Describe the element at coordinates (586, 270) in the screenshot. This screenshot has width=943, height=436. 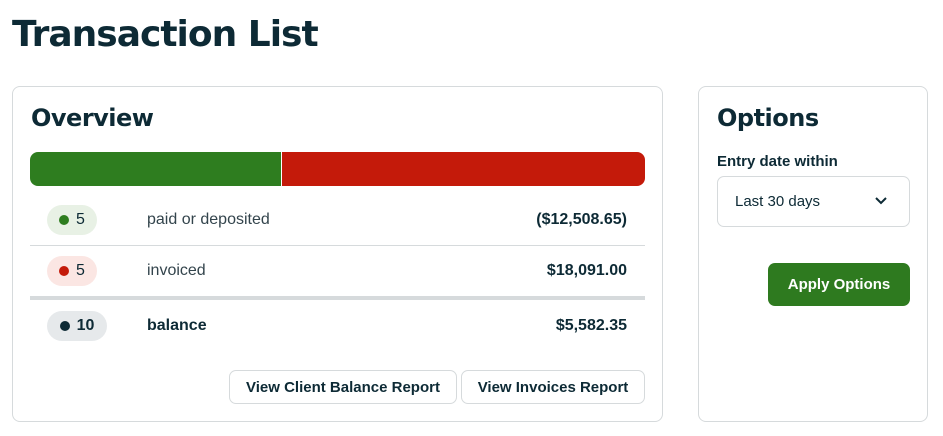
I see `amount: $18,091.00` at that location.